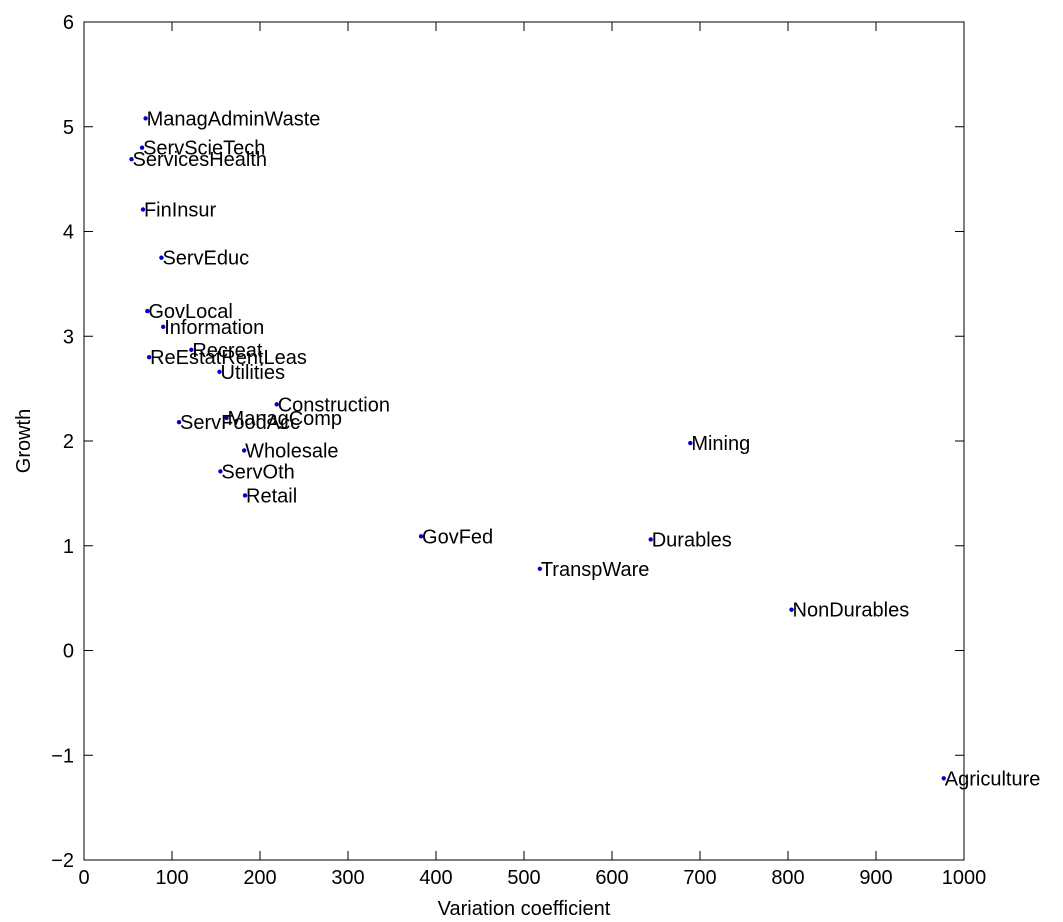  Describe the element at coordinates (68, 652) in the screenshot. I see `y-tick-label: 0` at that location.